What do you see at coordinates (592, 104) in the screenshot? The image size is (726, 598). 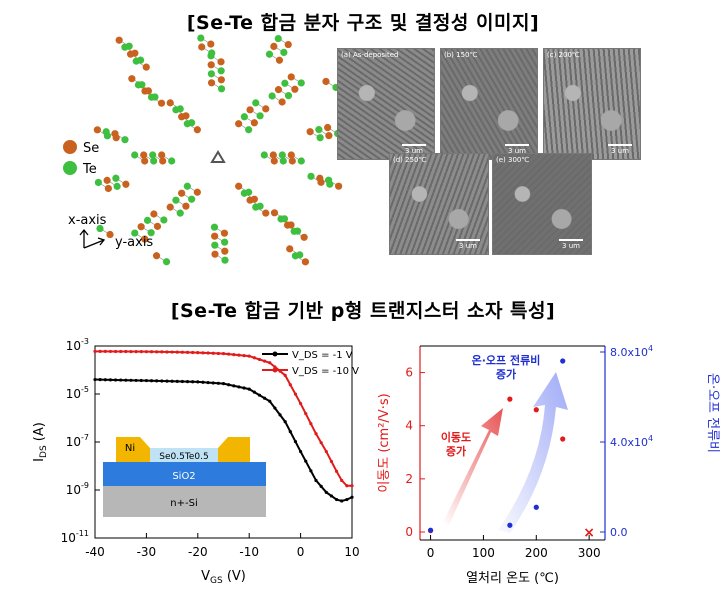 I see `sem-image-panel: (c) 200℃ 3 um` at bounding box center [592, 104].